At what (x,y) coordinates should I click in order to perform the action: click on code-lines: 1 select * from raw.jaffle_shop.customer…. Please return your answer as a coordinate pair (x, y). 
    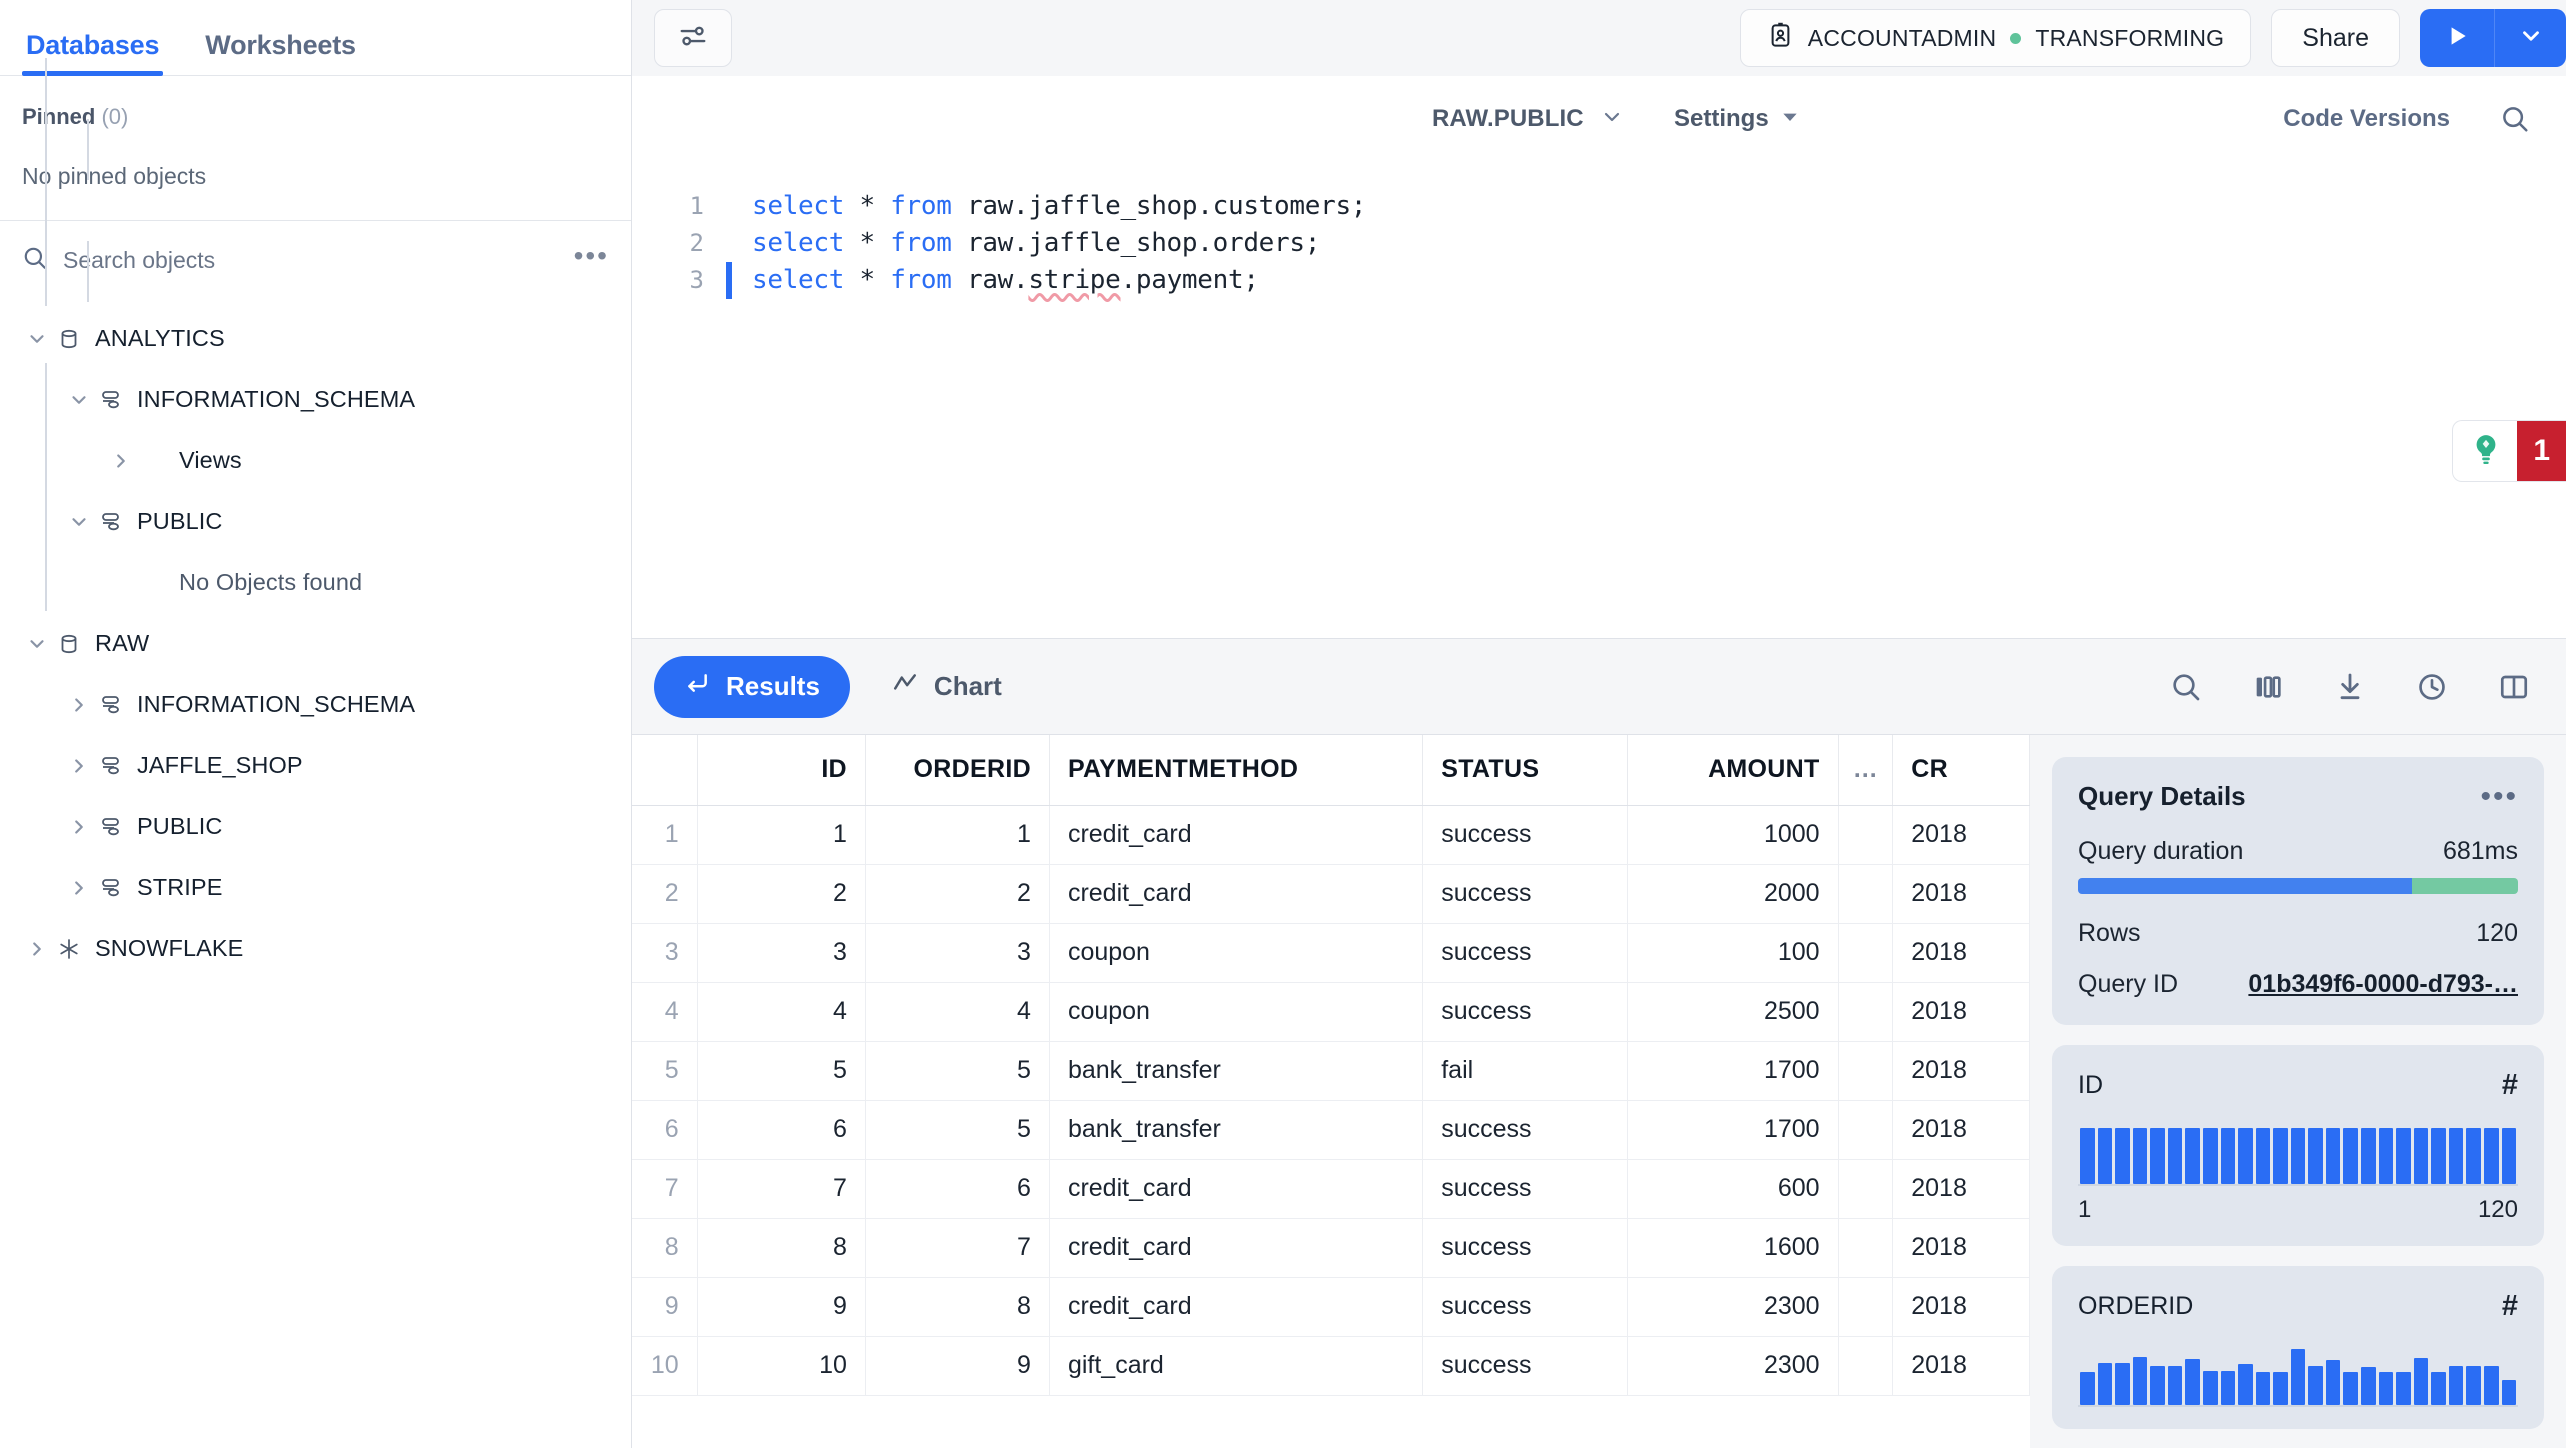
    Looking at the image, I should click on (1599, 230).